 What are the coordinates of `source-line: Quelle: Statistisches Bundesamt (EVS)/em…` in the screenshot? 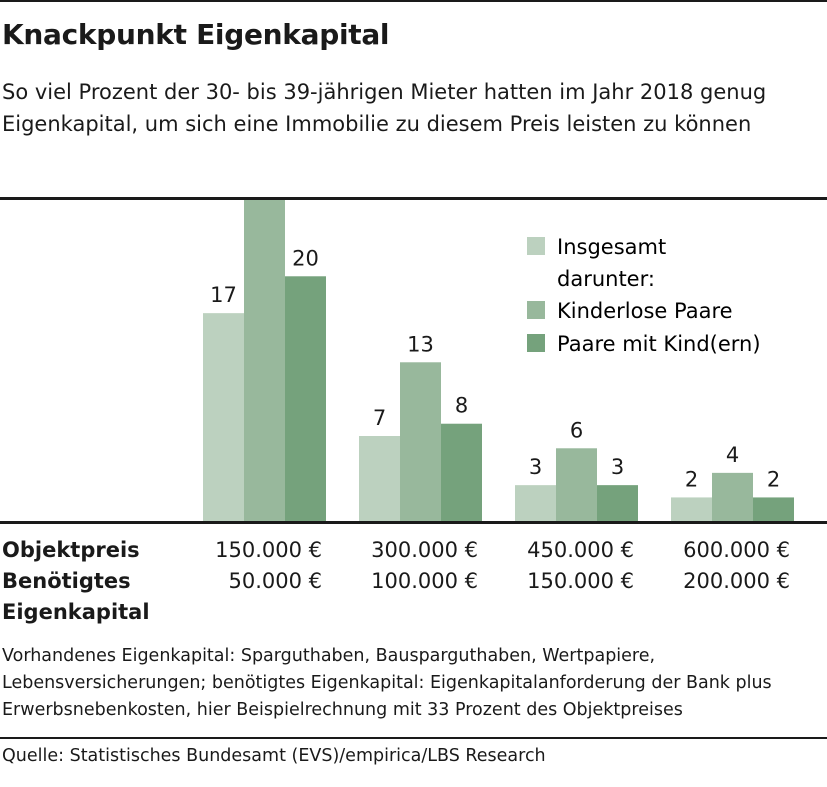 It's located at (274, 756).